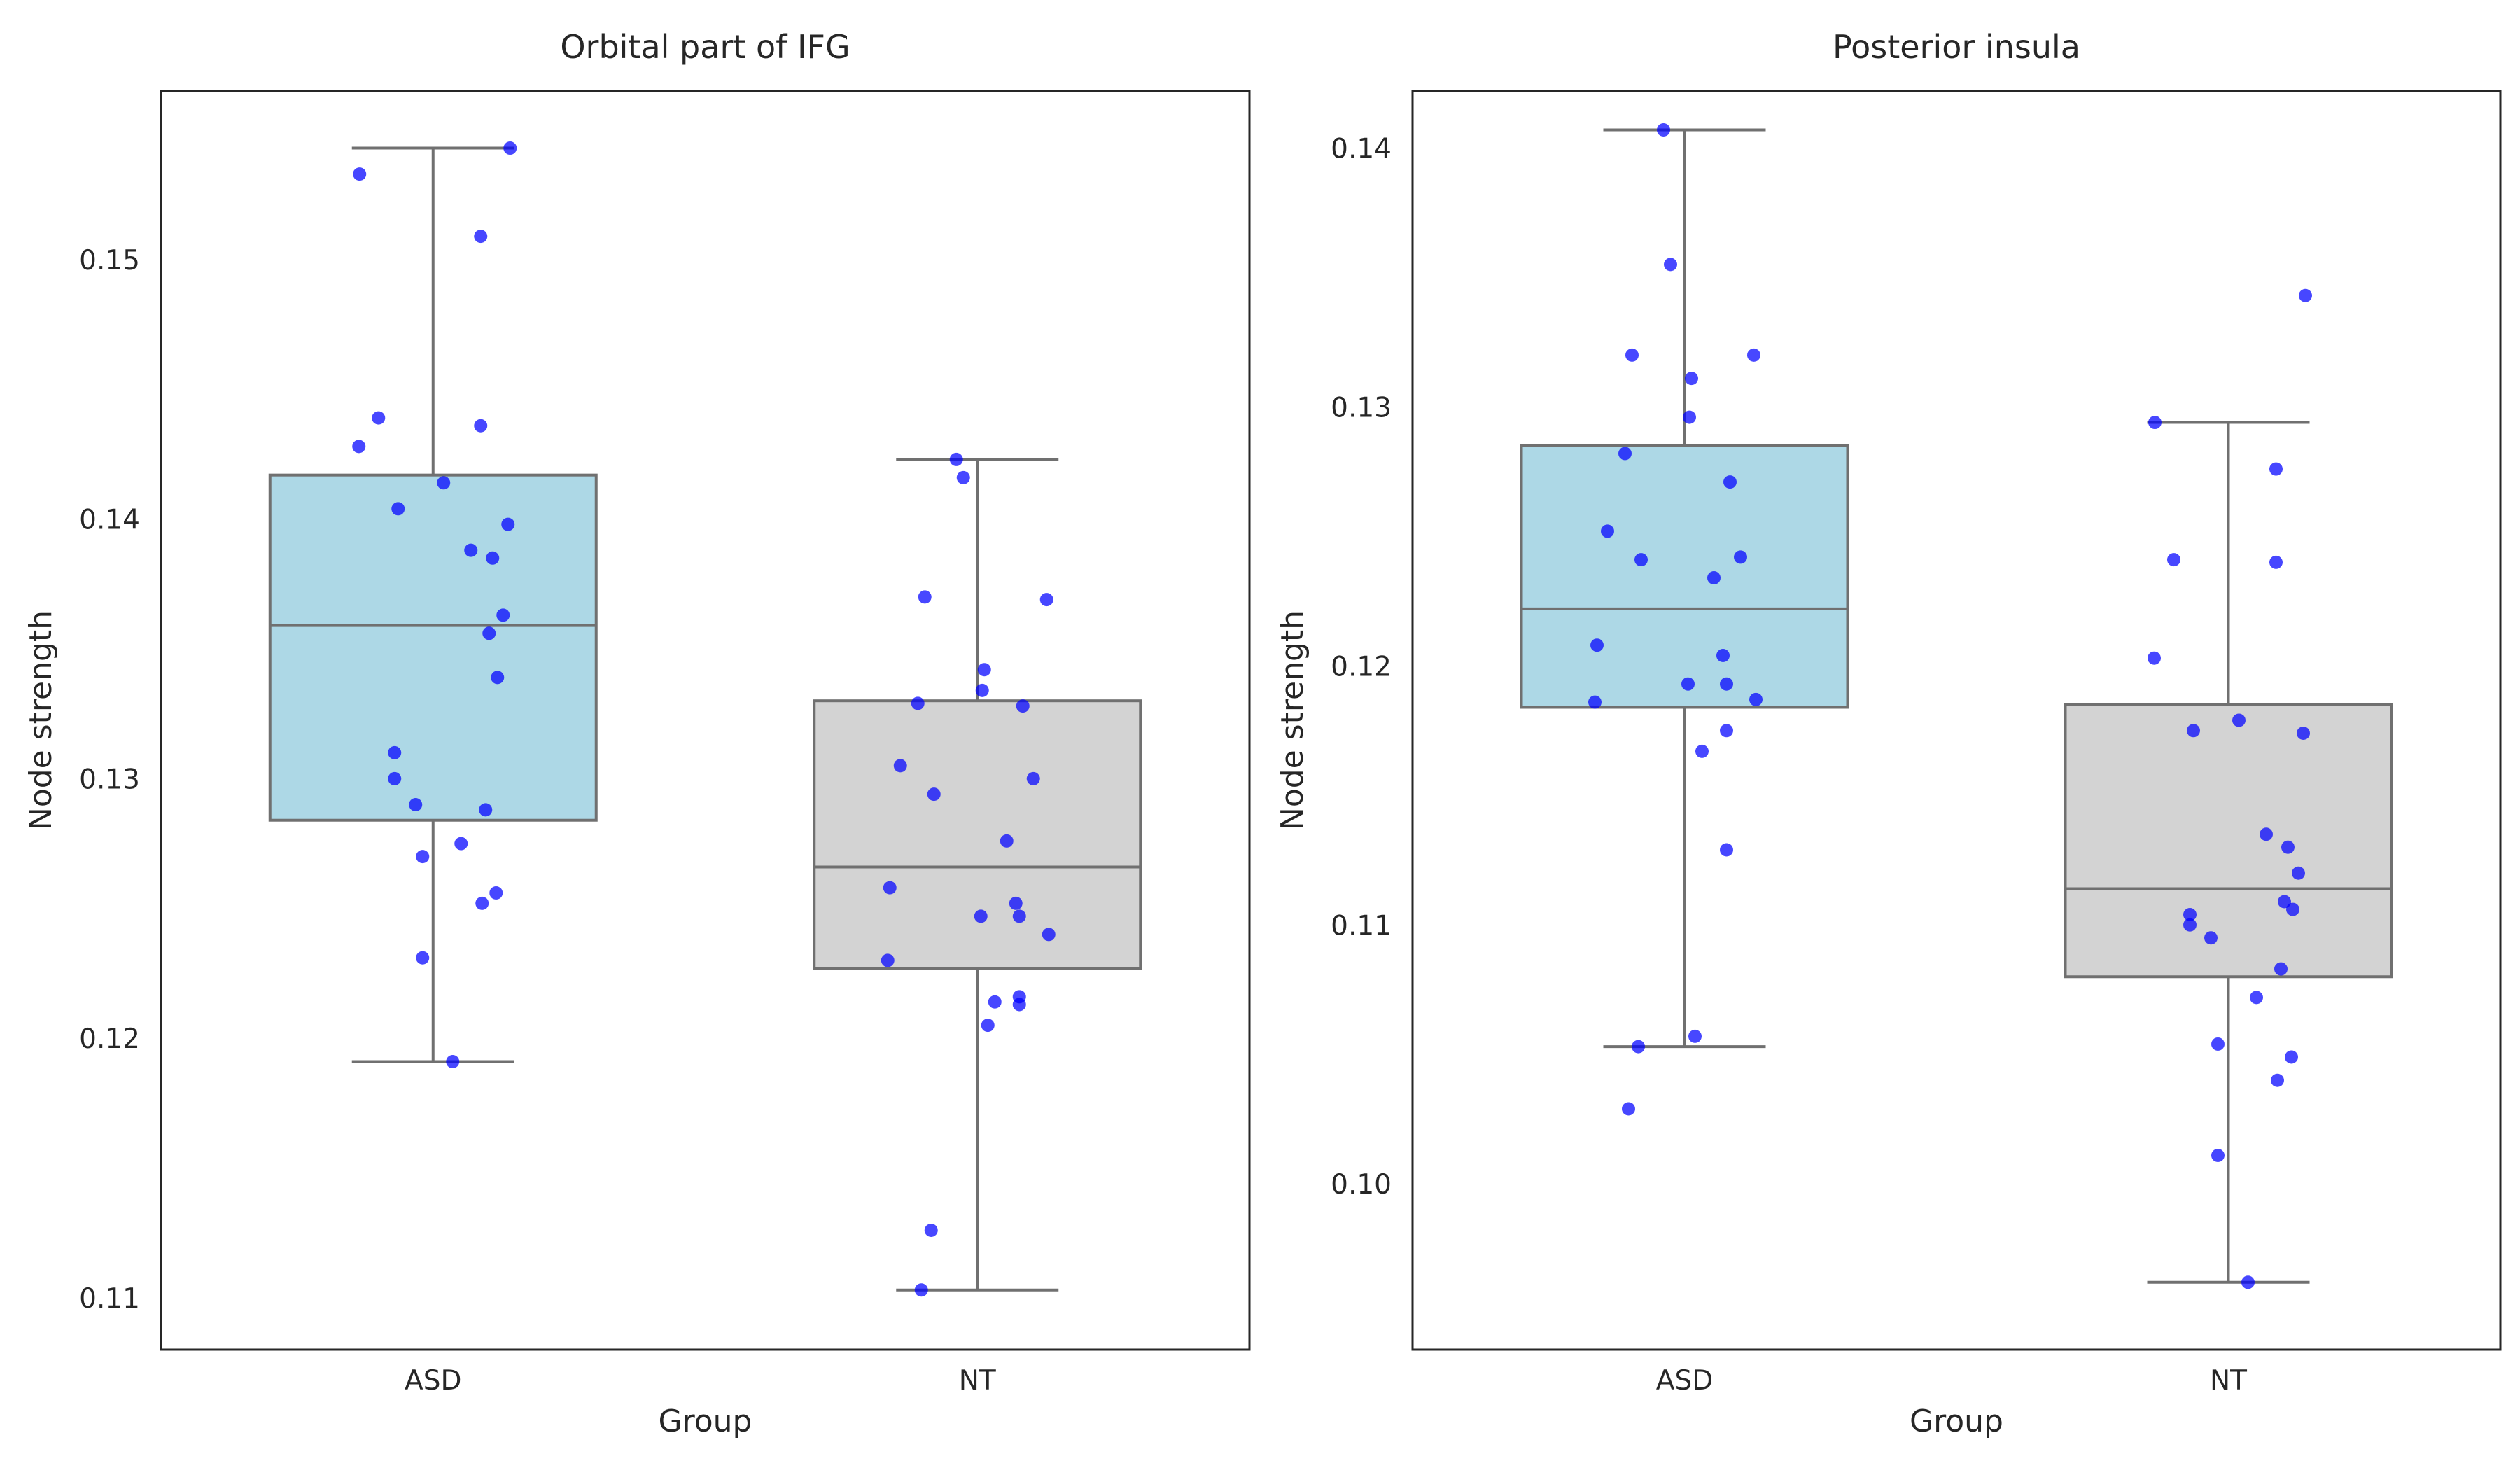 This screenshot has height=1470, width=2520. What do you see at coordinates (109, 779) in the screenshot?
I see `y-tick-label: 0.13` at bounding box center [109, 779].